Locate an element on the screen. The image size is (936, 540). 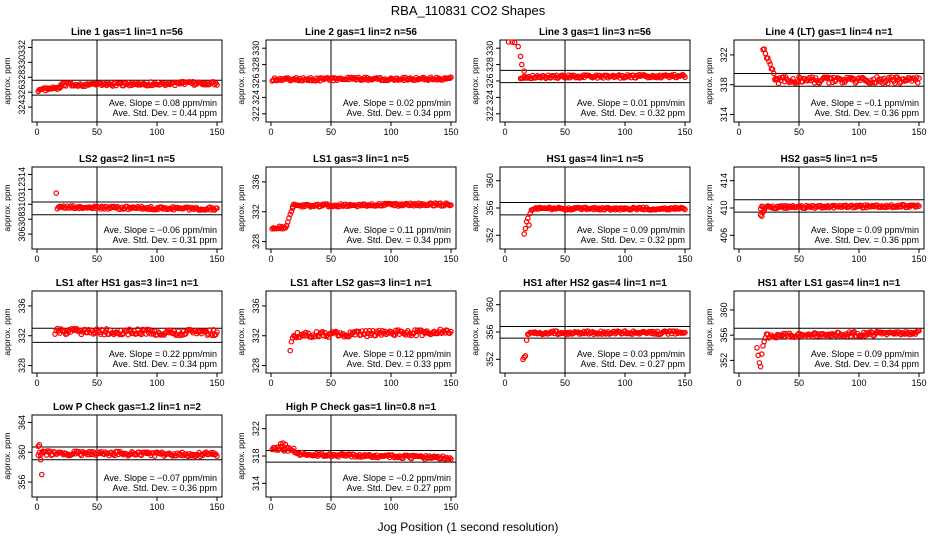
plot-frame is located at coordinates (127, 208).